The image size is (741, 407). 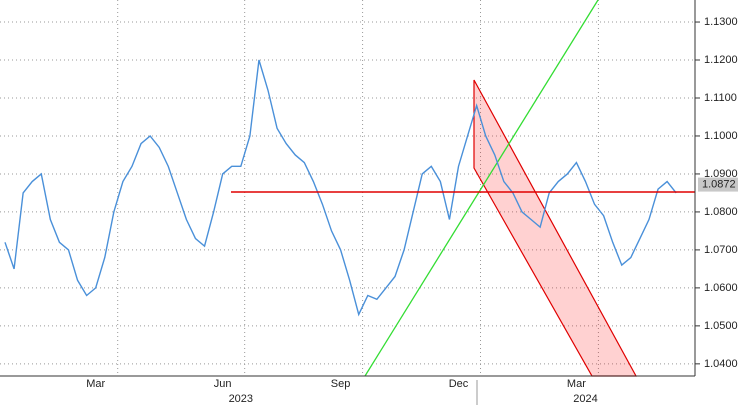 I want to click on x-tick-label: Sep, so click(x=341, y=384).